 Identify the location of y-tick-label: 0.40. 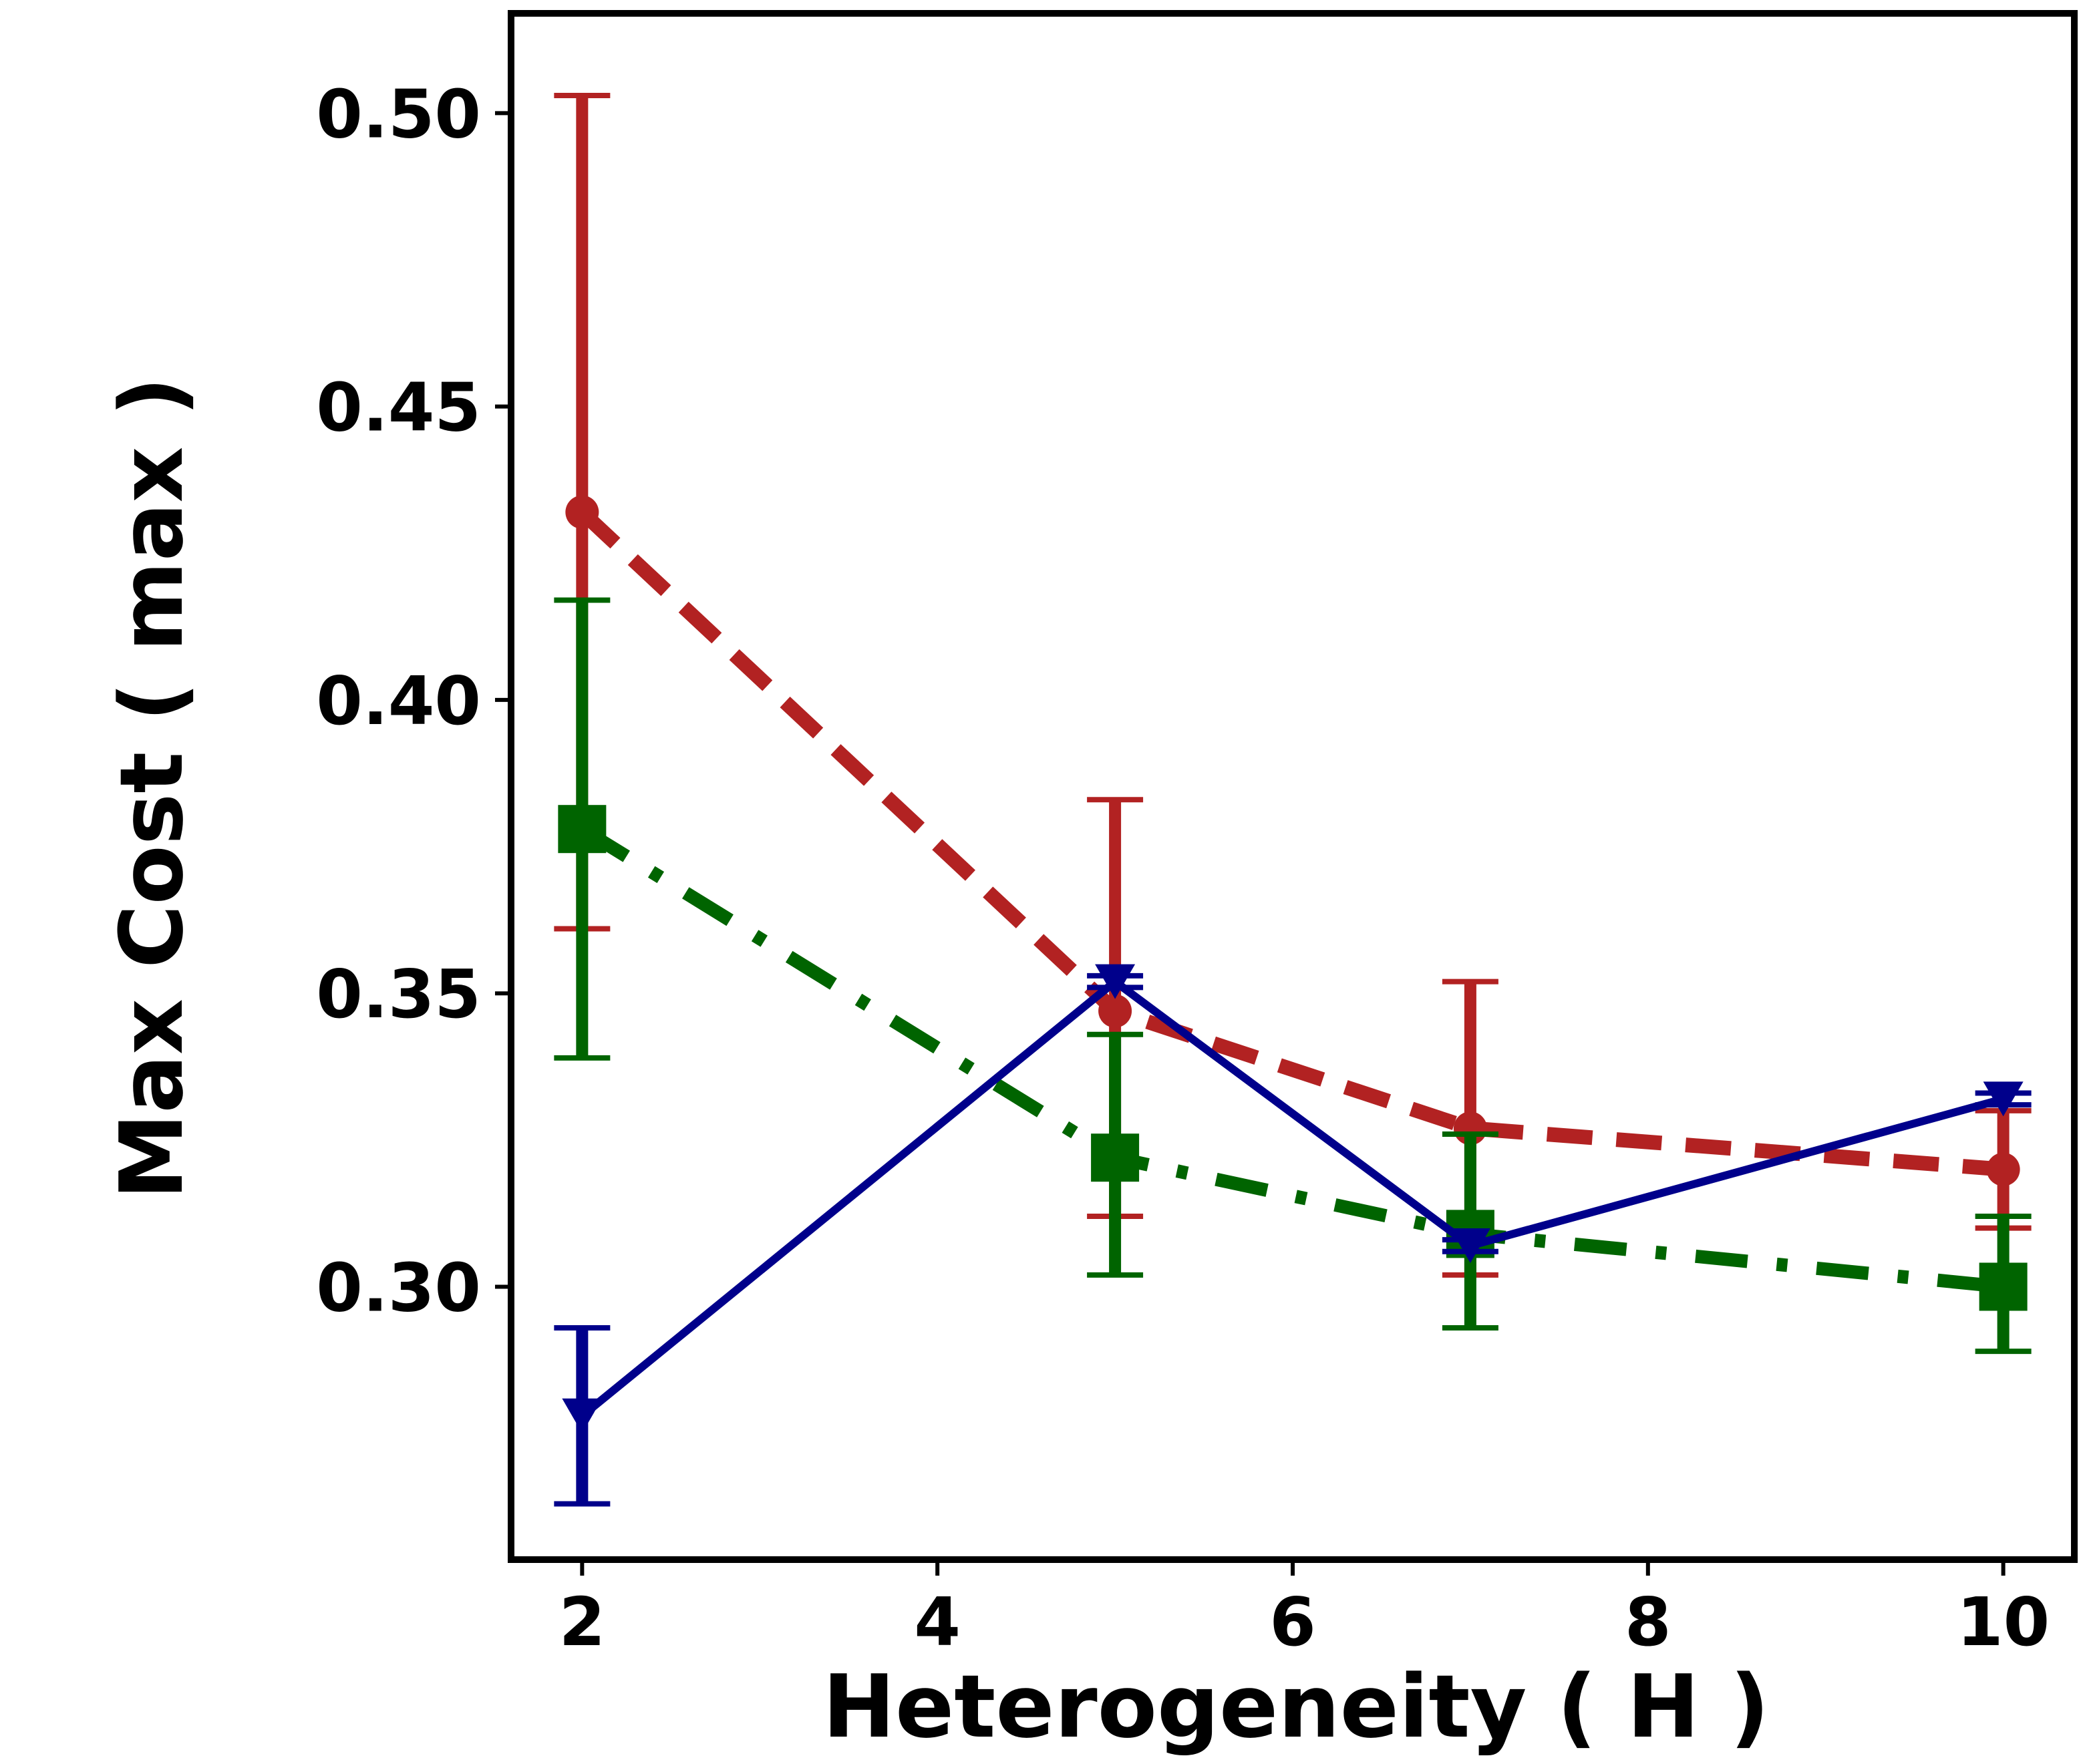
(398, 701).